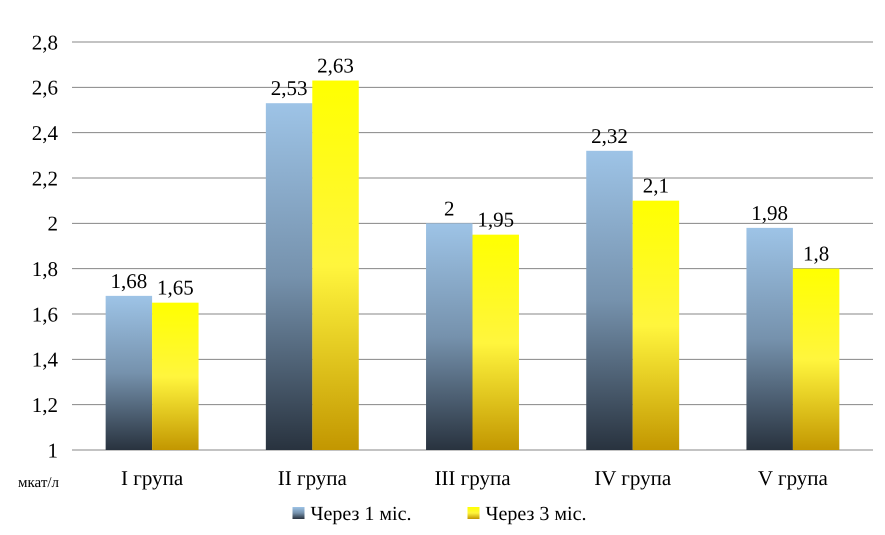  What do you see at coordinates (45, 269) in the screenshot?
I see `y-tick-label: 1,8` at bounding box center [45, 269].